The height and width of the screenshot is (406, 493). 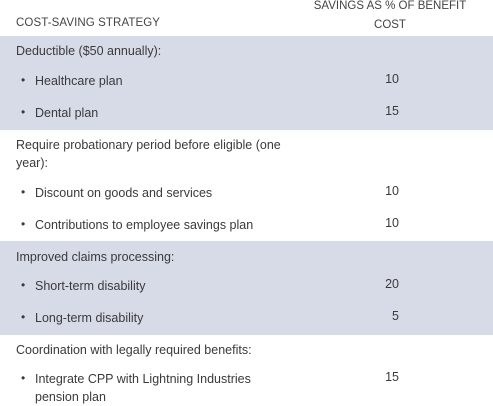 I want to click on item-contributions: Contributions to employee savings plan, so click(x=144, y=225).